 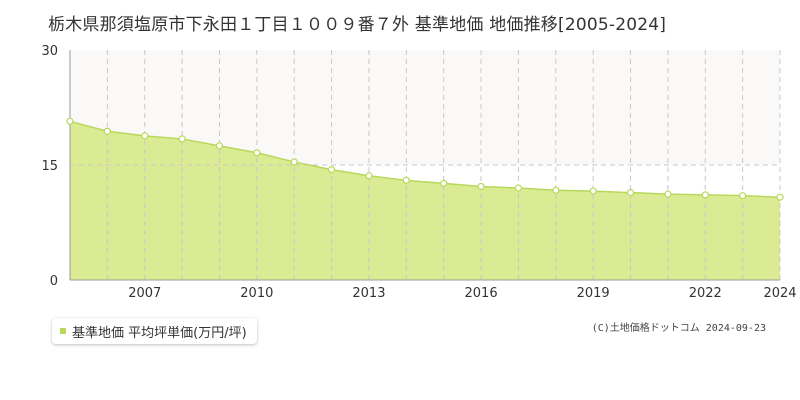 I want to click on x-tick-label: 2013, so click(x=368, y=293).